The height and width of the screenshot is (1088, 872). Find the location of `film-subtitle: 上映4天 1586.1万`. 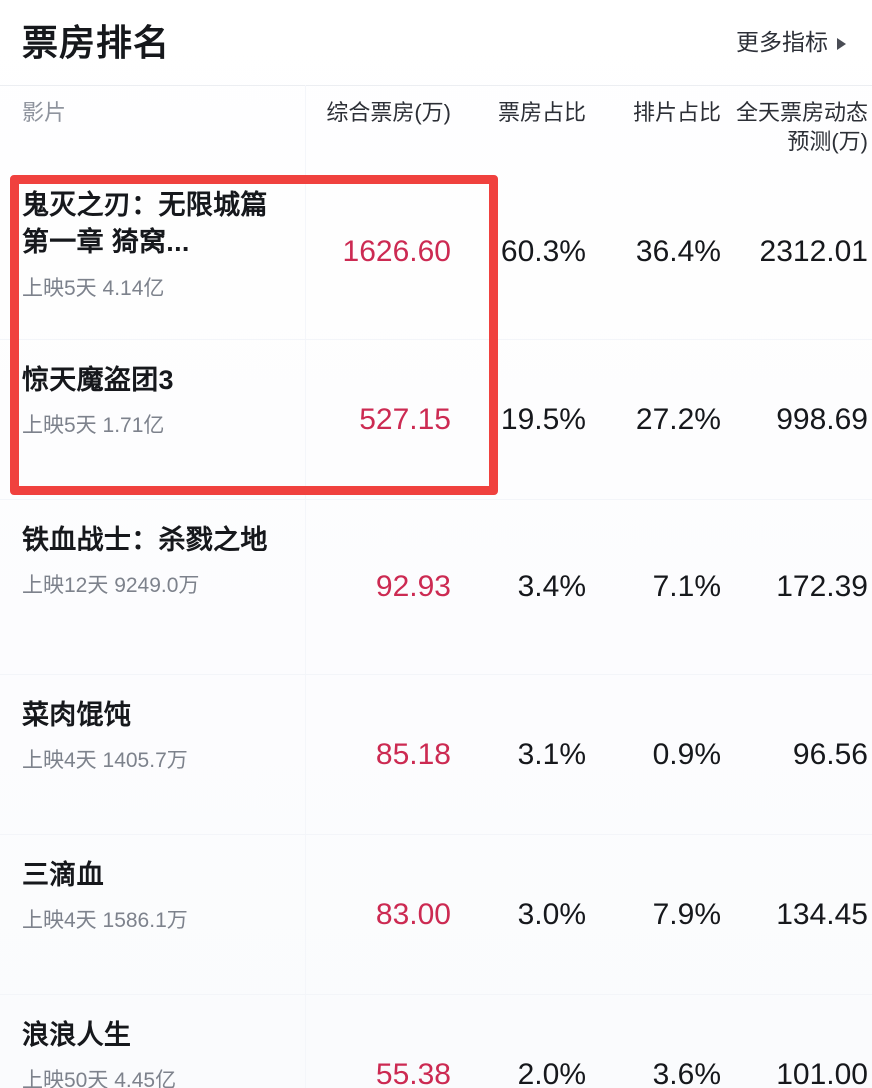

film-subtitle: 上映4天 1586.1万 is located at coordinates (105, 921).